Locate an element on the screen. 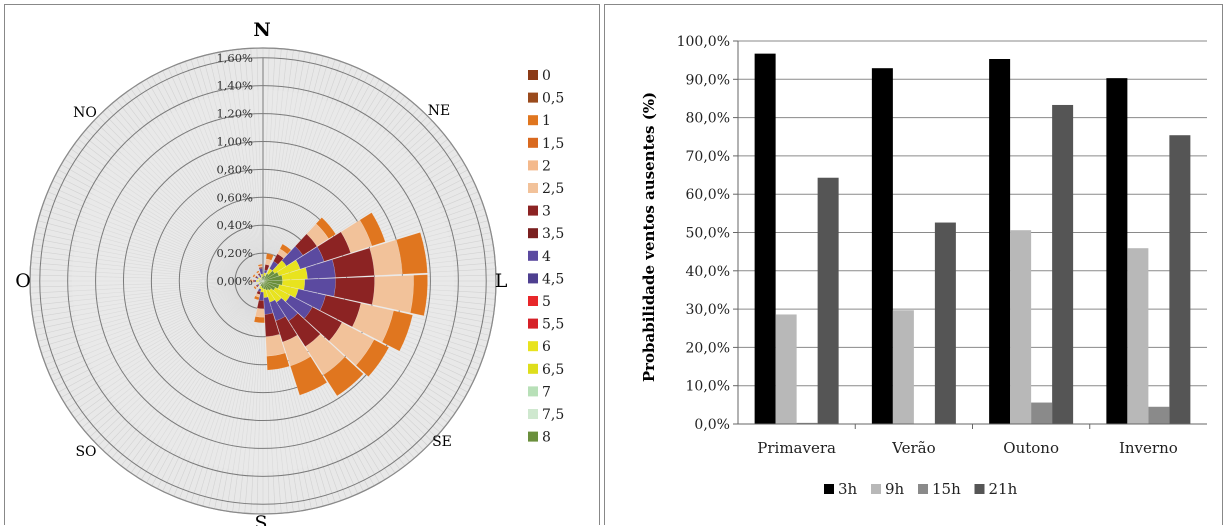  y-tick-label: 40,0% is located at coordinates (708, 272).